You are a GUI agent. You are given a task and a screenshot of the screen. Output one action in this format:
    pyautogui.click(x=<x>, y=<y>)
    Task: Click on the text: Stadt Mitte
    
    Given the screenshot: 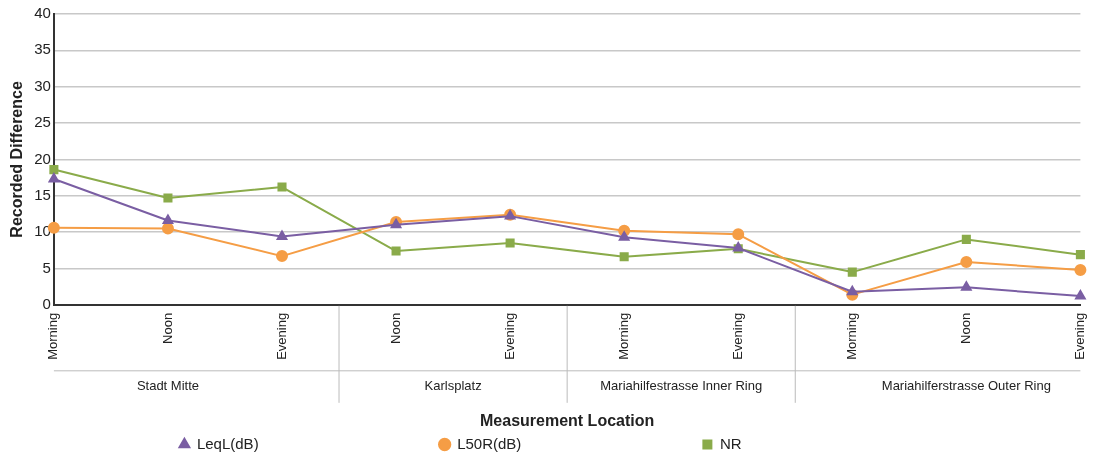 What is the action you would take?
    pyautogui.click(x=168, y=386)
    